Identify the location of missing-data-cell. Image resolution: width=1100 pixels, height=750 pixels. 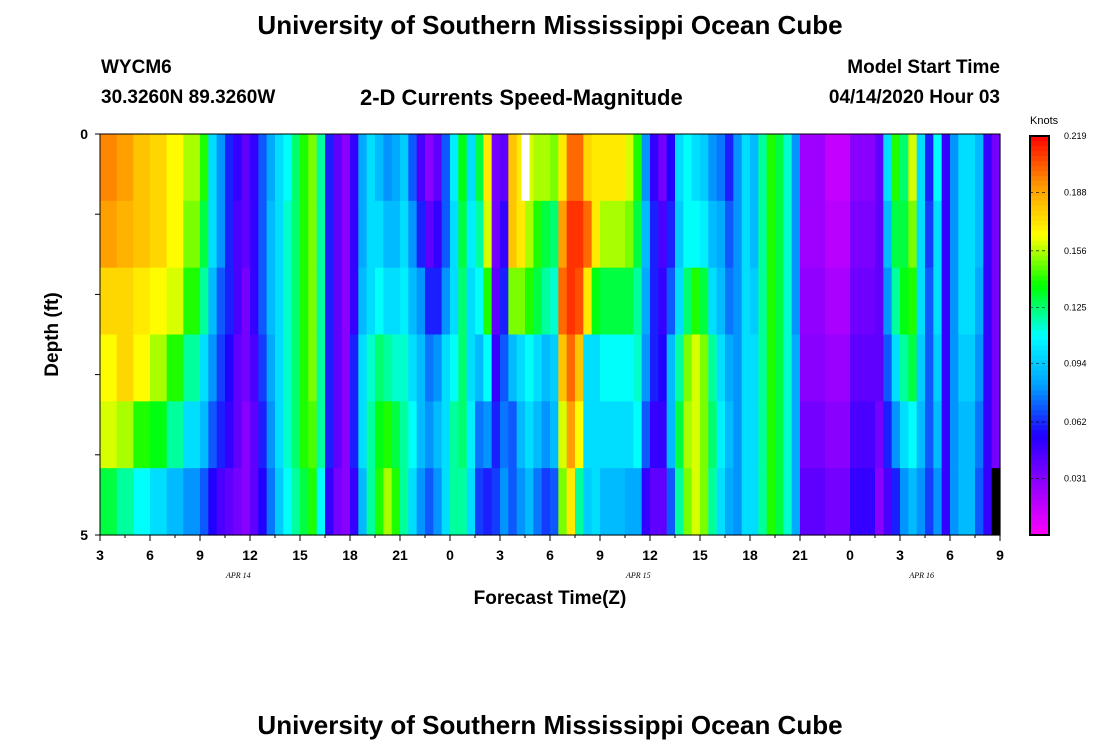
(525, 167).